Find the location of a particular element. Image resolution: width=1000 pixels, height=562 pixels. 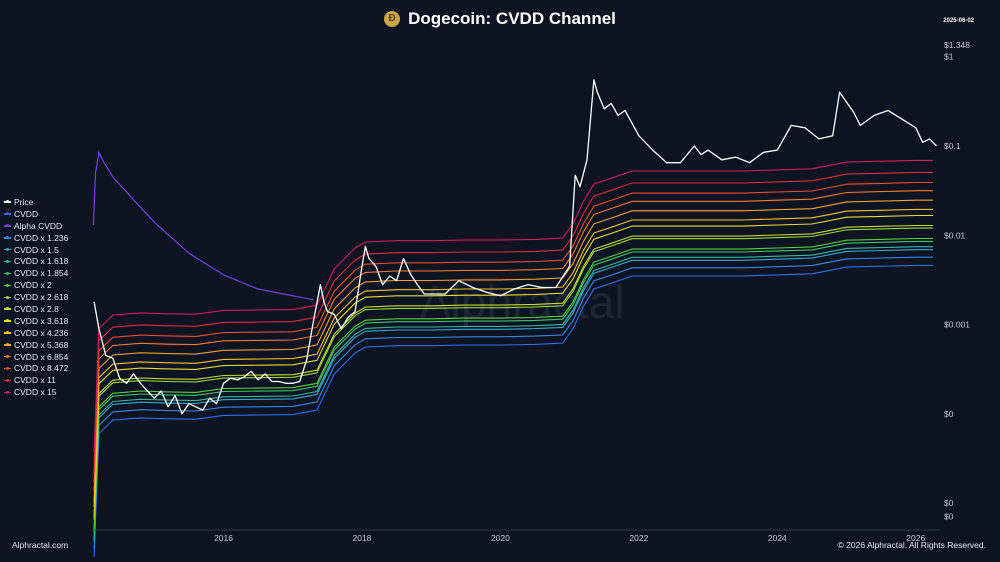

y-tick-7: $0 is located at coordinates (949, 516).